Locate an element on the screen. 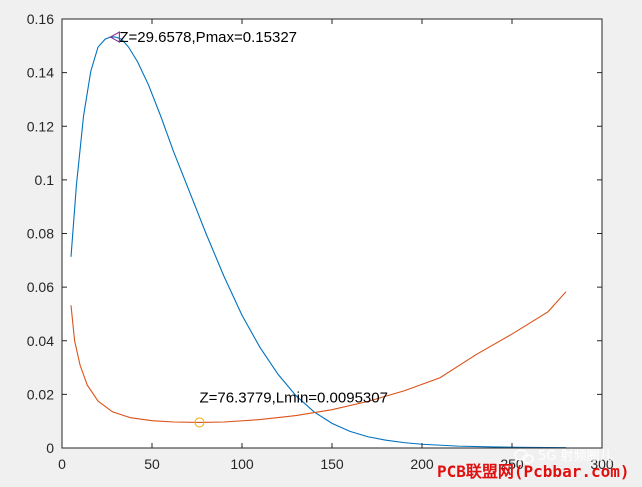 The image size is (642, 487). y-tick-label: 0.16 is located at coordinates (40, 19).